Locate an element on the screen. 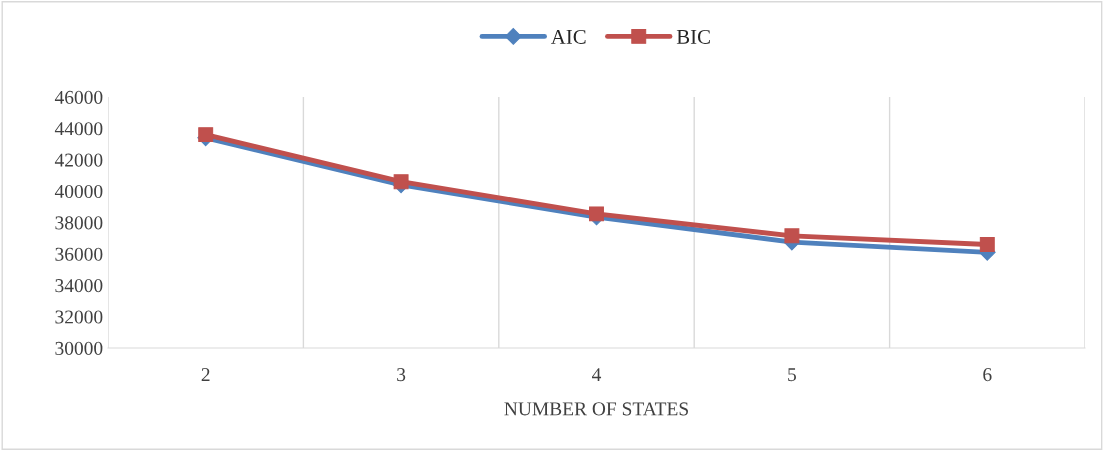 The width and height of the screenshot is (1105, 451). x-tick-label: 4 is located at coordinates (597, 374).